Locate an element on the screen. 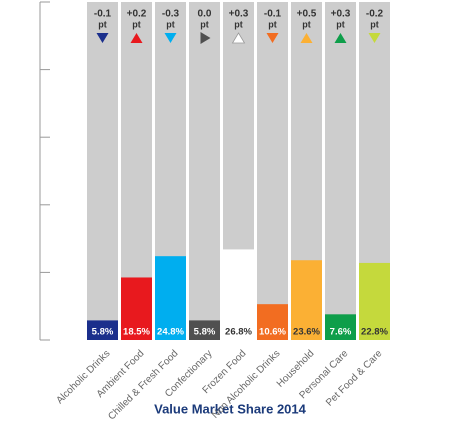 The width and height of the screenshot is (460, 421). value-label: 22.8% is located at coordinates (374, 332).